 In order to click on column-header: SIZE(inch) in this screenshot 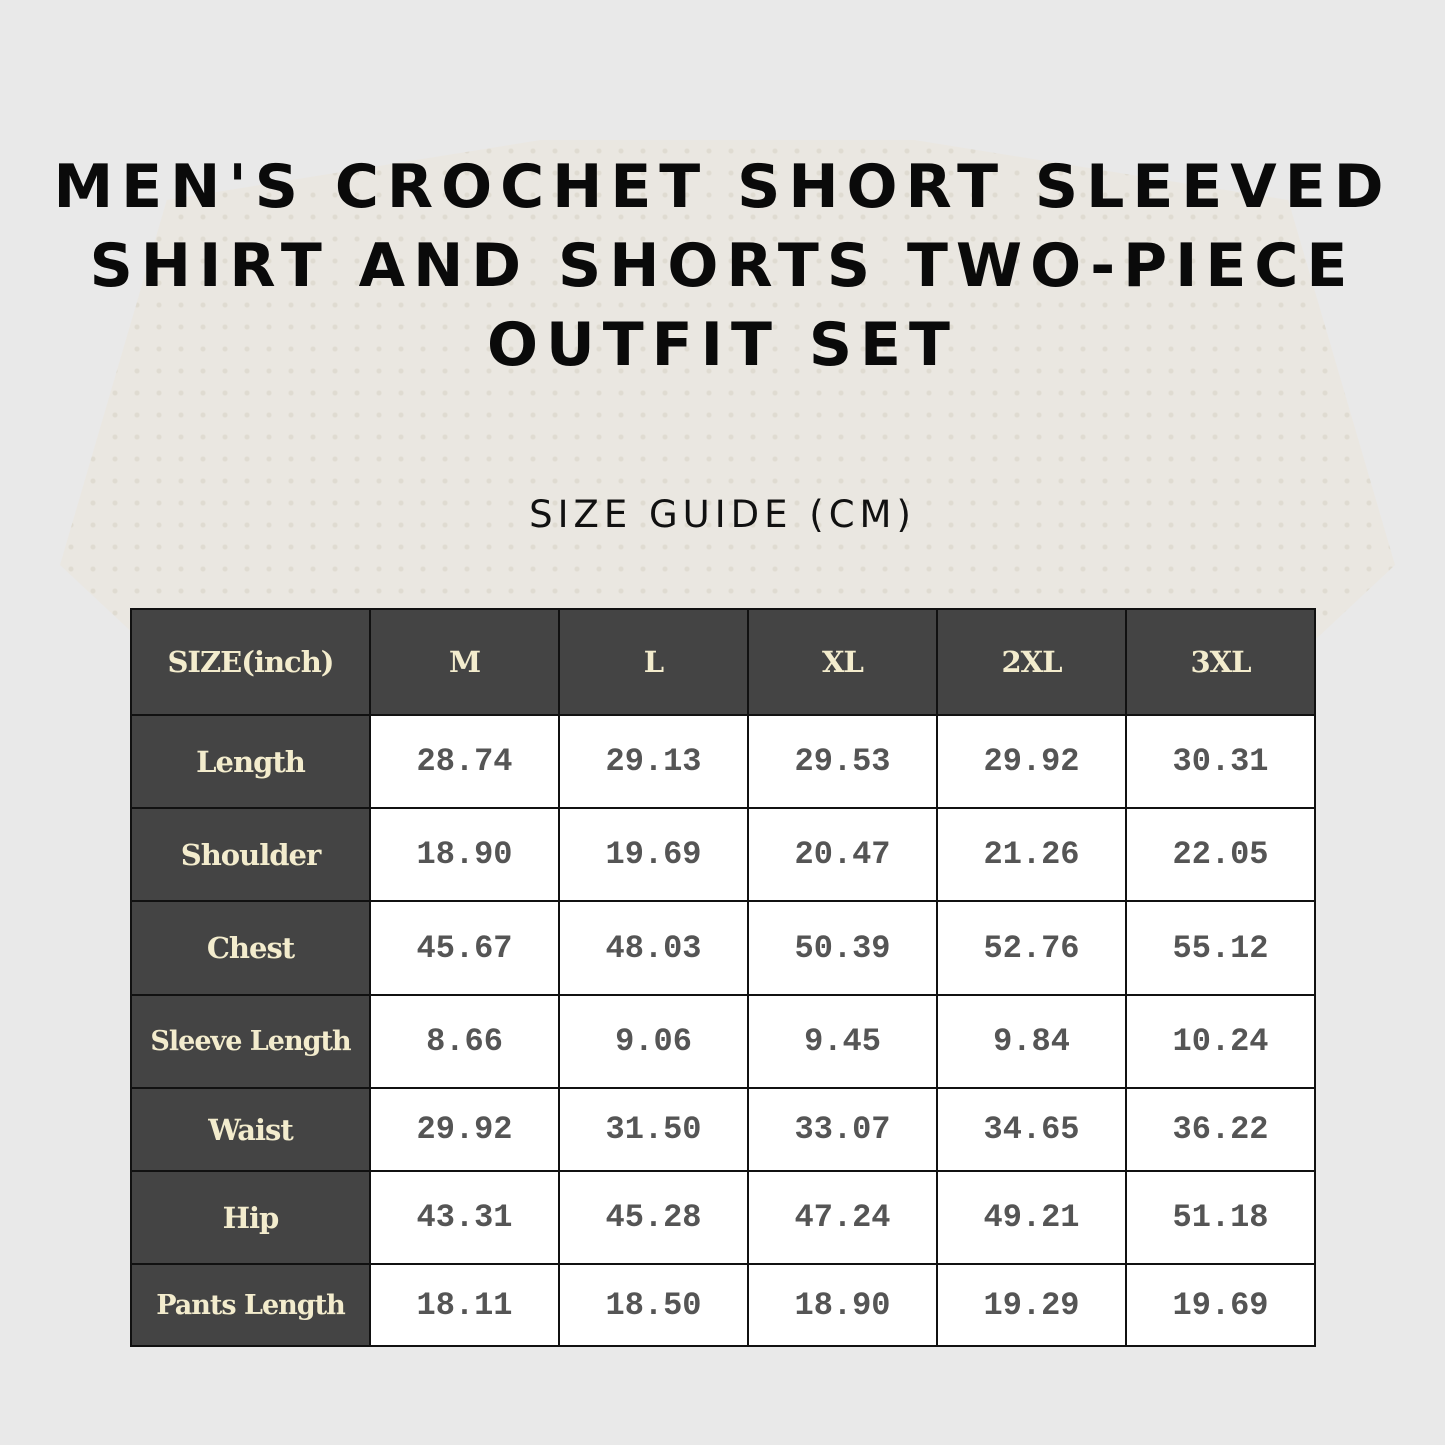, I will do `click(250, 662)`.